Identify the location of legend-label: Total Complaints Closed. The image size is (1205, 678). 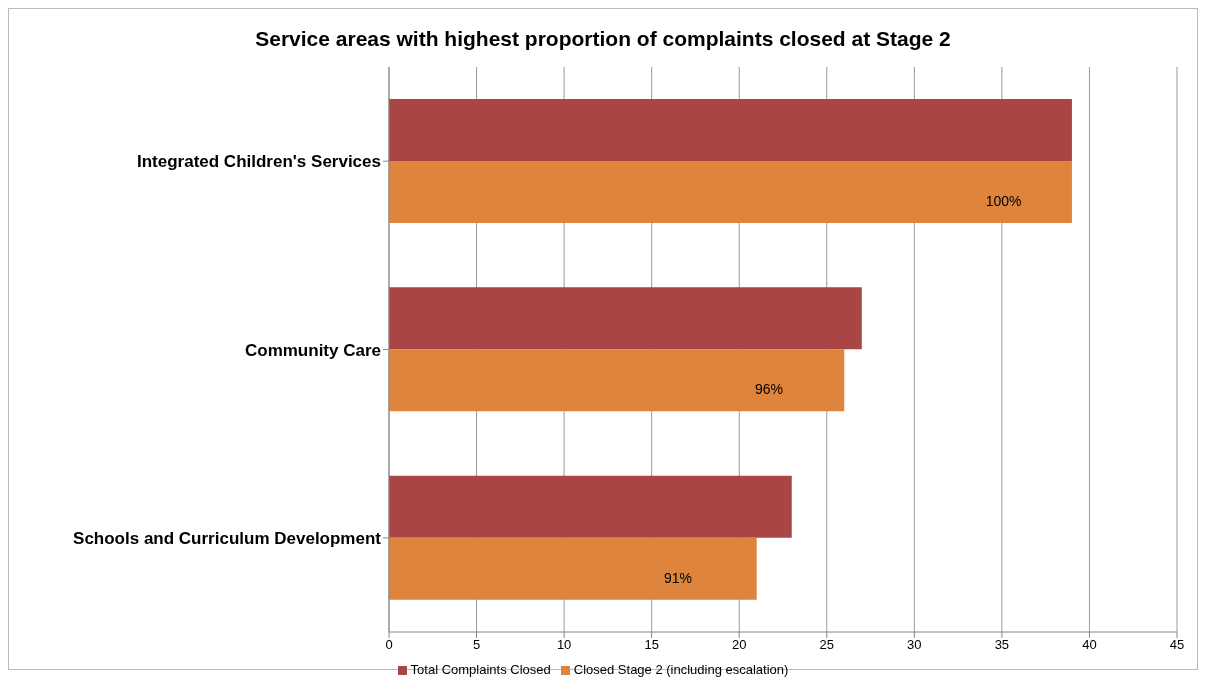
(480, 669).